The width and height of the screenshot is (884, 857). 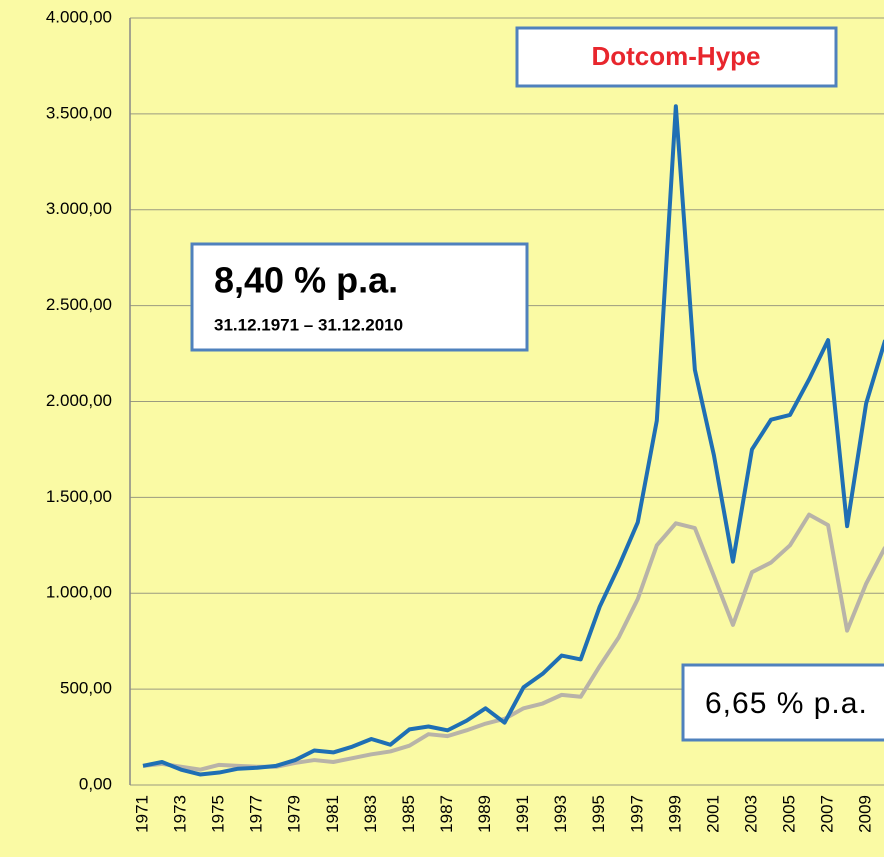 What do you see at coordinates (86, 688) in the screenshot?
I see `y-tick-label: 500,00` at bounding box center [86, 688].